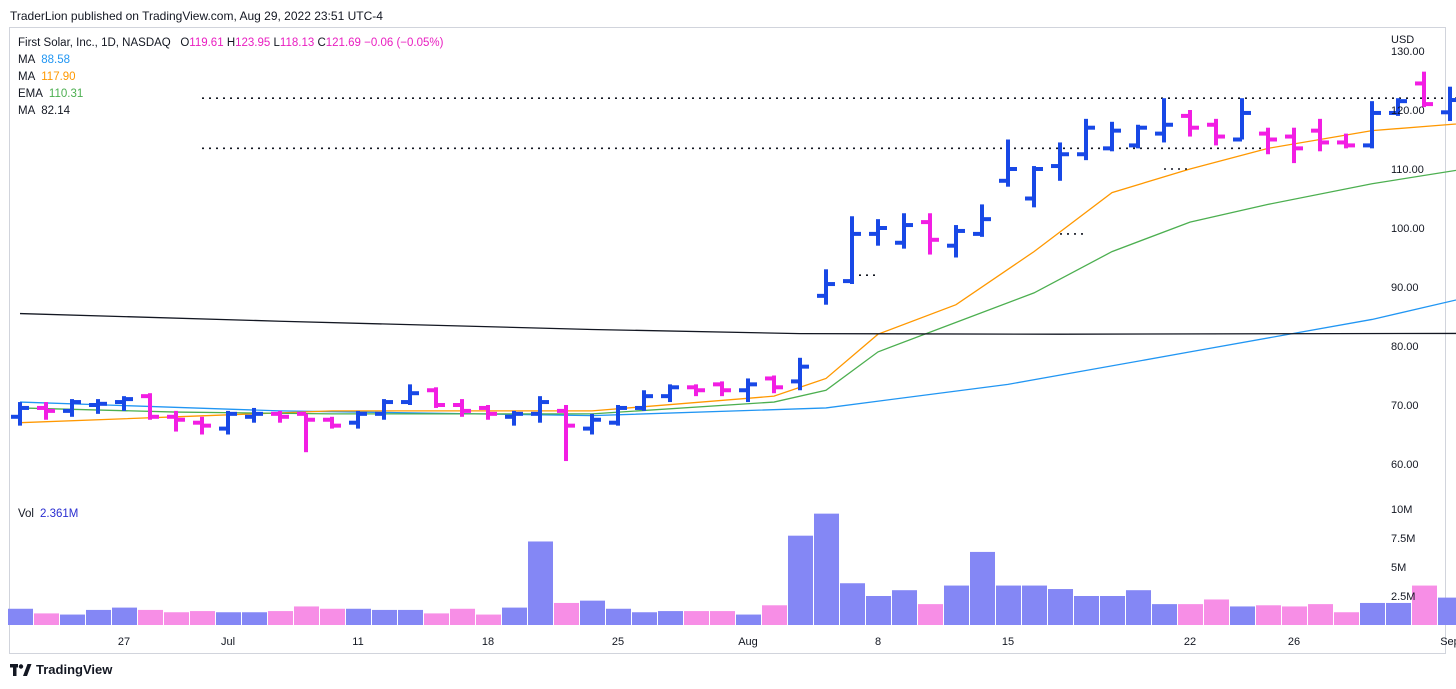 The image size is (1456, 689). Describe the element at coordinates (1405, 288) in the screenshot. I see `price-tick-label: 90.00` at that location.